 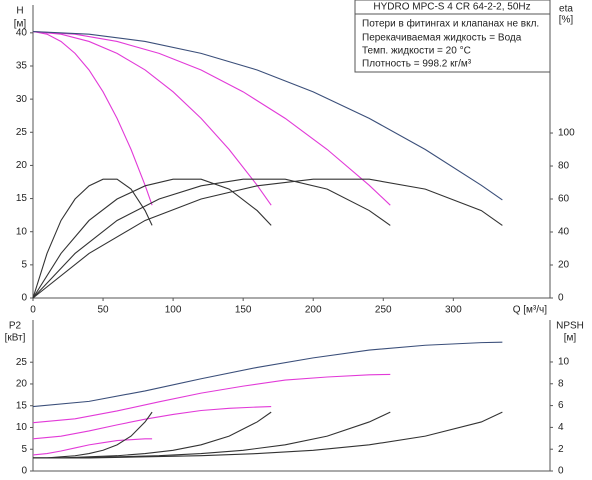 What do you see at coordinates (451, 7) in the screenshot?
I see `chart-title: HYDRO MPC-S 4 CR 64-2-2, 50Hz` at bounding box center [451, 7].